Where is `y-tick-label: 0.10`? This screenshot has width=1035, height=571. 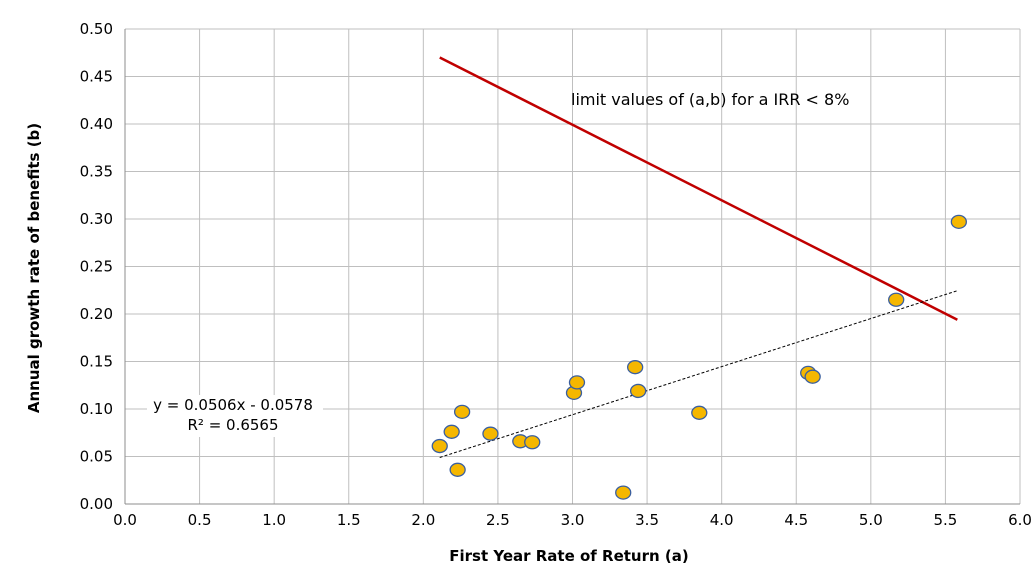 y-tick-label: 0.10 is located at coordinates (96, 409).